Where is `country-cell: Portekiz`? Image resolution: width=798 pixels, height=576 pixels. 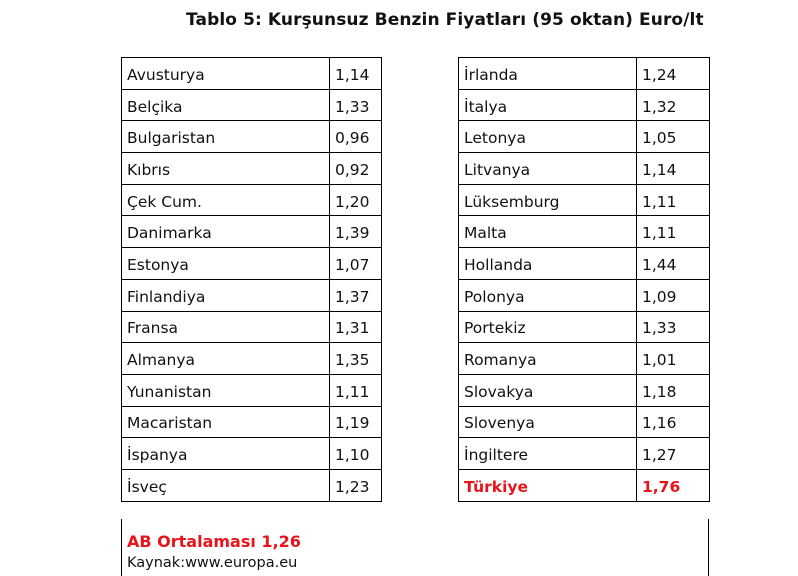 country-cell: Portekiz is located at coordinates (547, 327).